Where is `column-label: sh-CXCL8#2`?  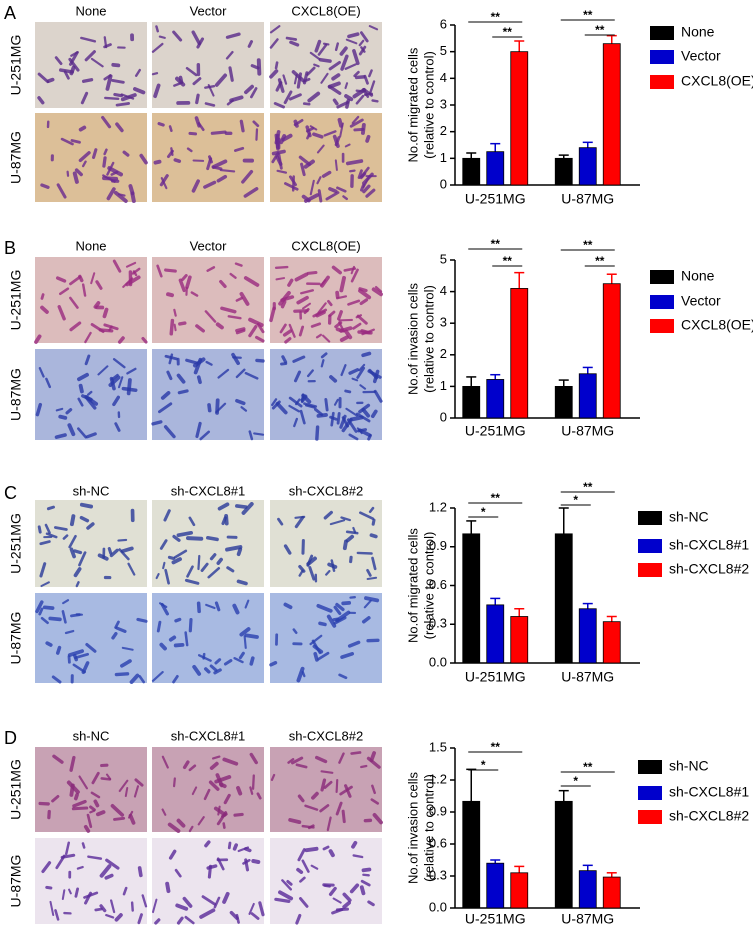
column-label: sh-CXCL8#2 is located at coordinates (326, 490).